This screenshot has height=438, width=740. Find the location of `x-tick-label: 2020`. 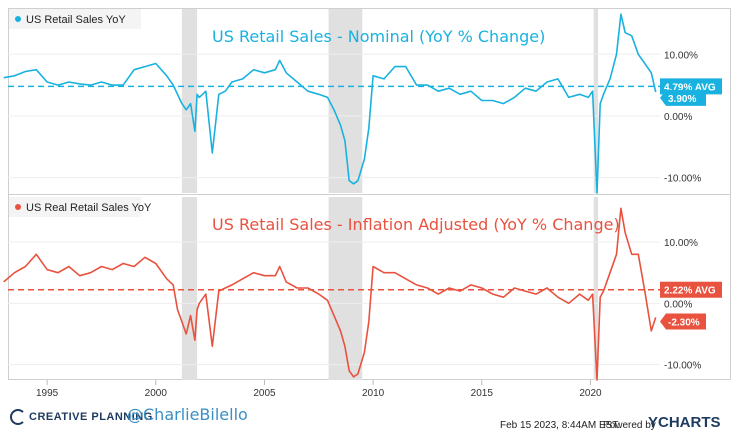

x-tick-label: 2020 is located at coordinates (590, 393).